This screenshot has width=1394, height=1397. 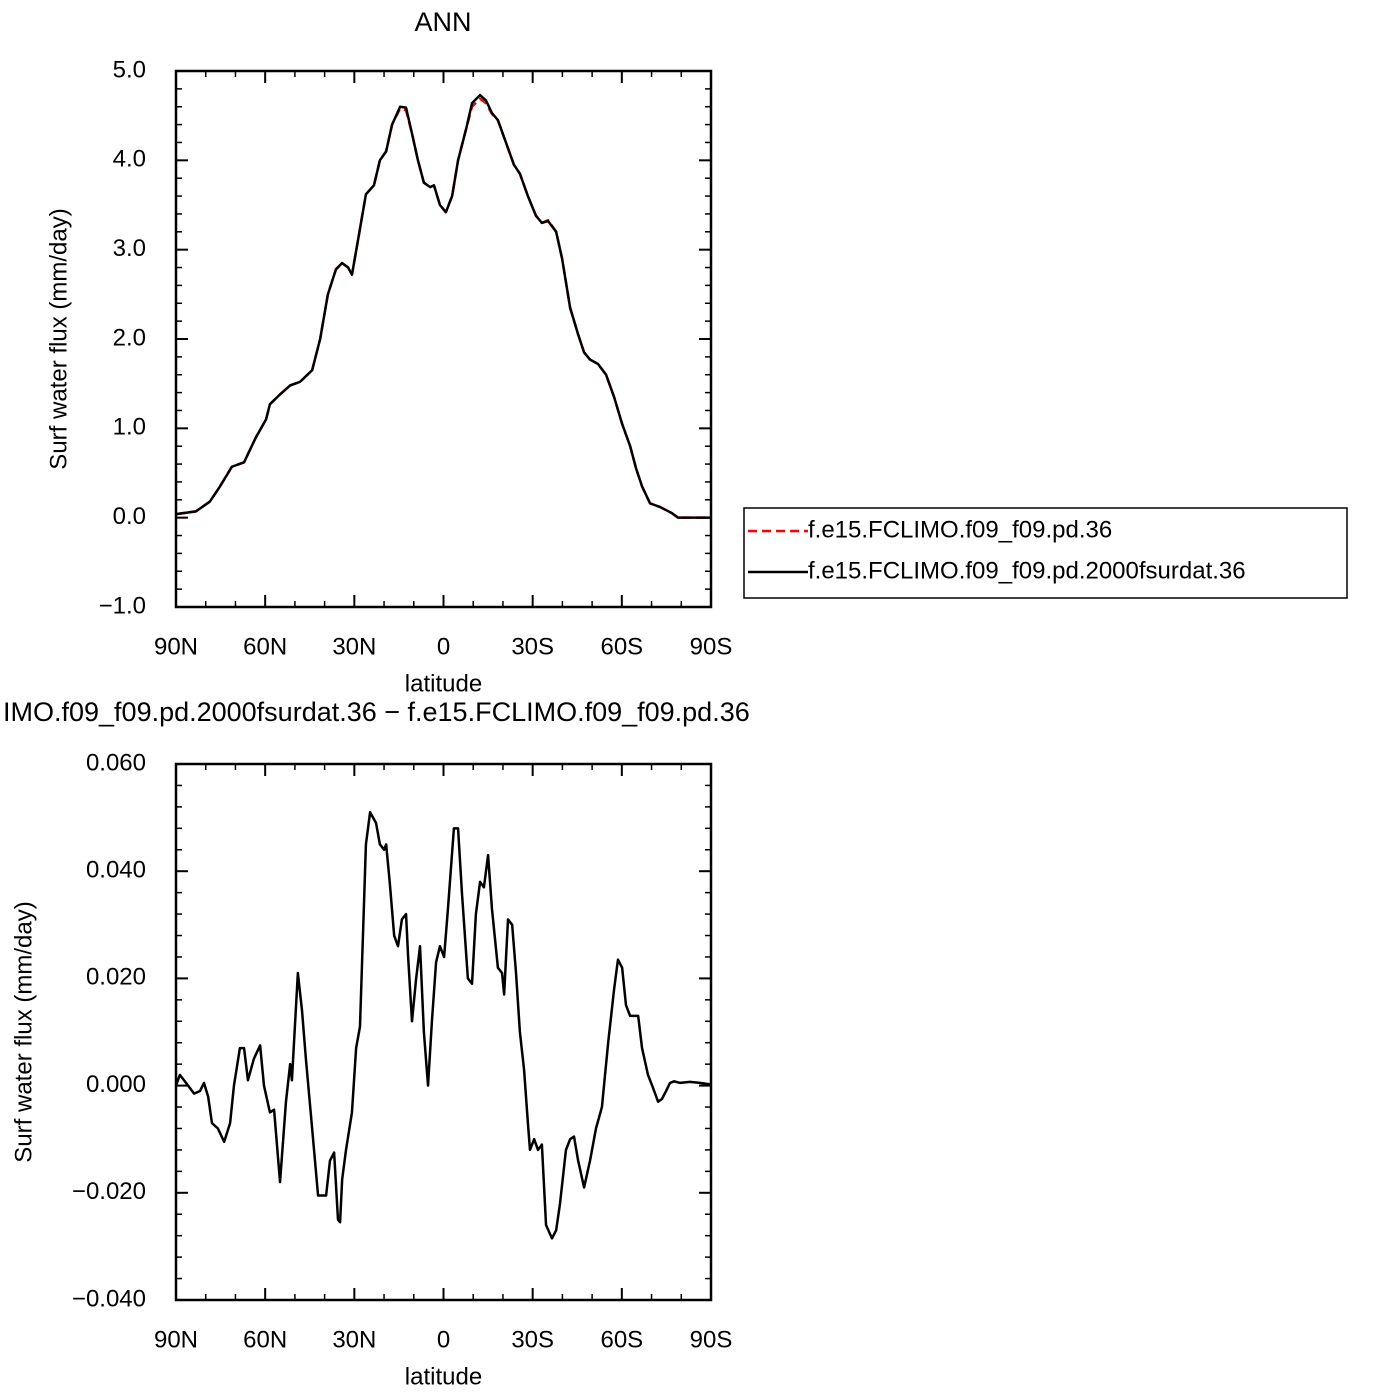 What do you see at coordinates (116, 977) in the screenshot?
I see `y-tick-label: 0.020` at bounding box center [116, 977].